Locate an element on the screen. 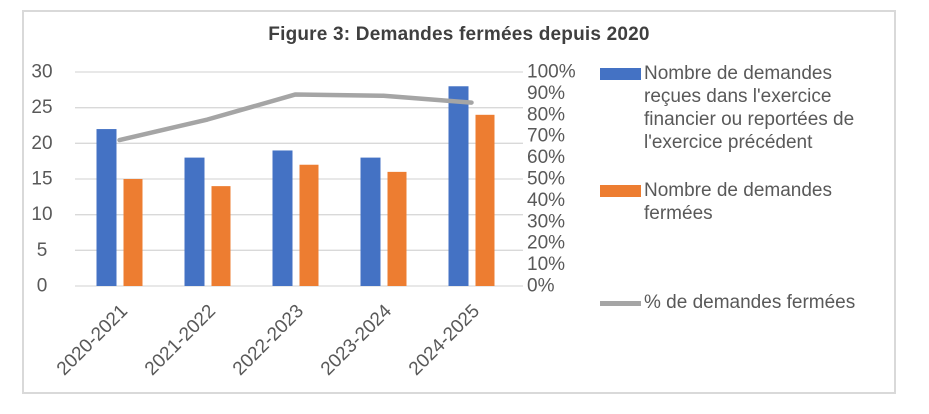 The width and height of the screenshot is (929, 414). left-axis-tick-label: 15 is located at coordinates (41, 179).